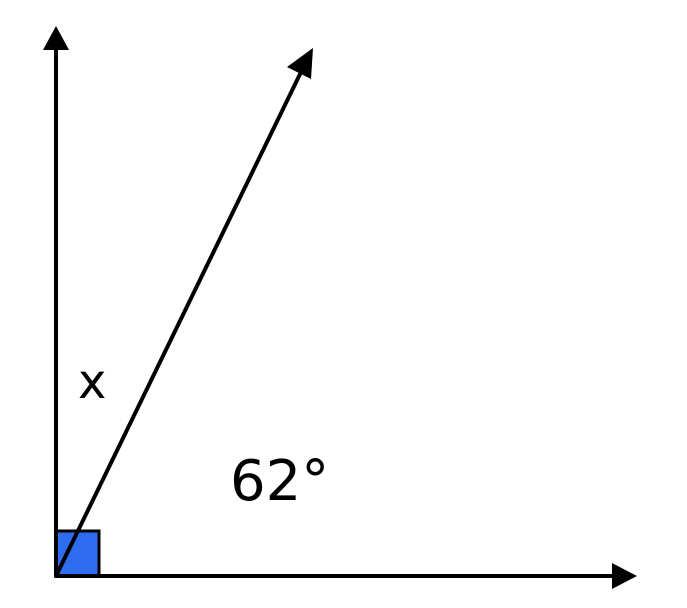 The width and height of the screenshot is (687, 608). I want to click on diagonal-ray-arrowhead, so click(300, 63).